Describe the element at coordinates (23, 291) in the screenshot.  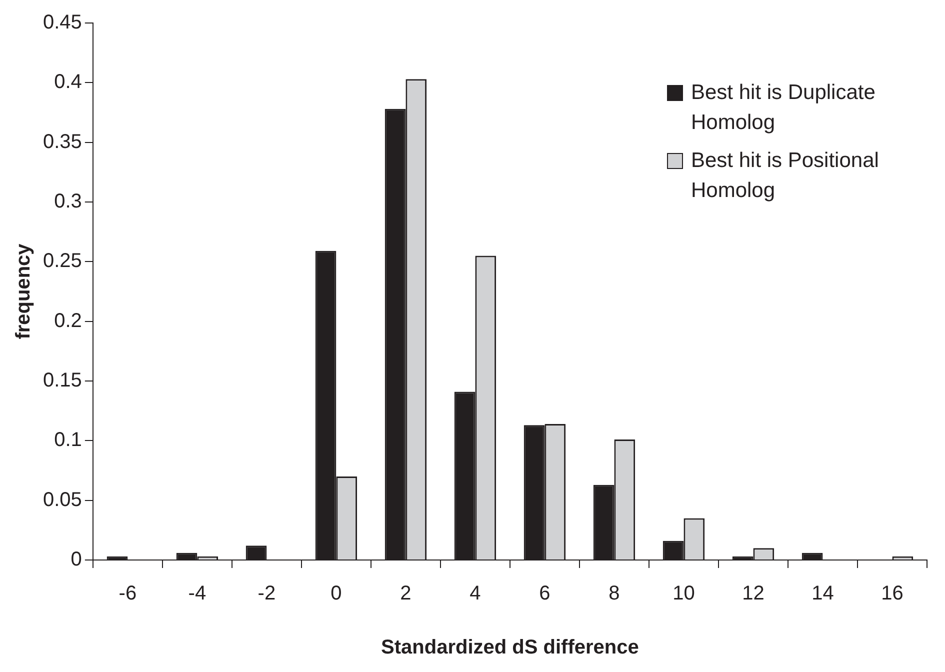
I see `y-axis-title: frequency` at that location.